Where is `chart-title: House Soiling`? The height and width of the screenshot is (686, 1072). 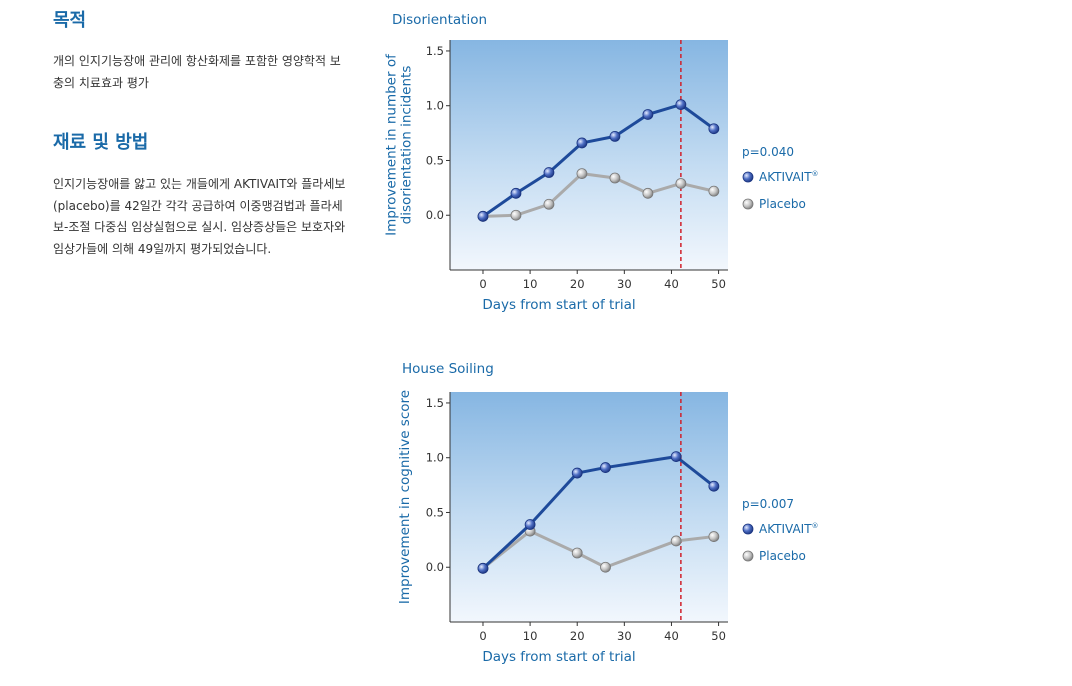
chart-title: House Soiling is located at coordinates (448, 369).